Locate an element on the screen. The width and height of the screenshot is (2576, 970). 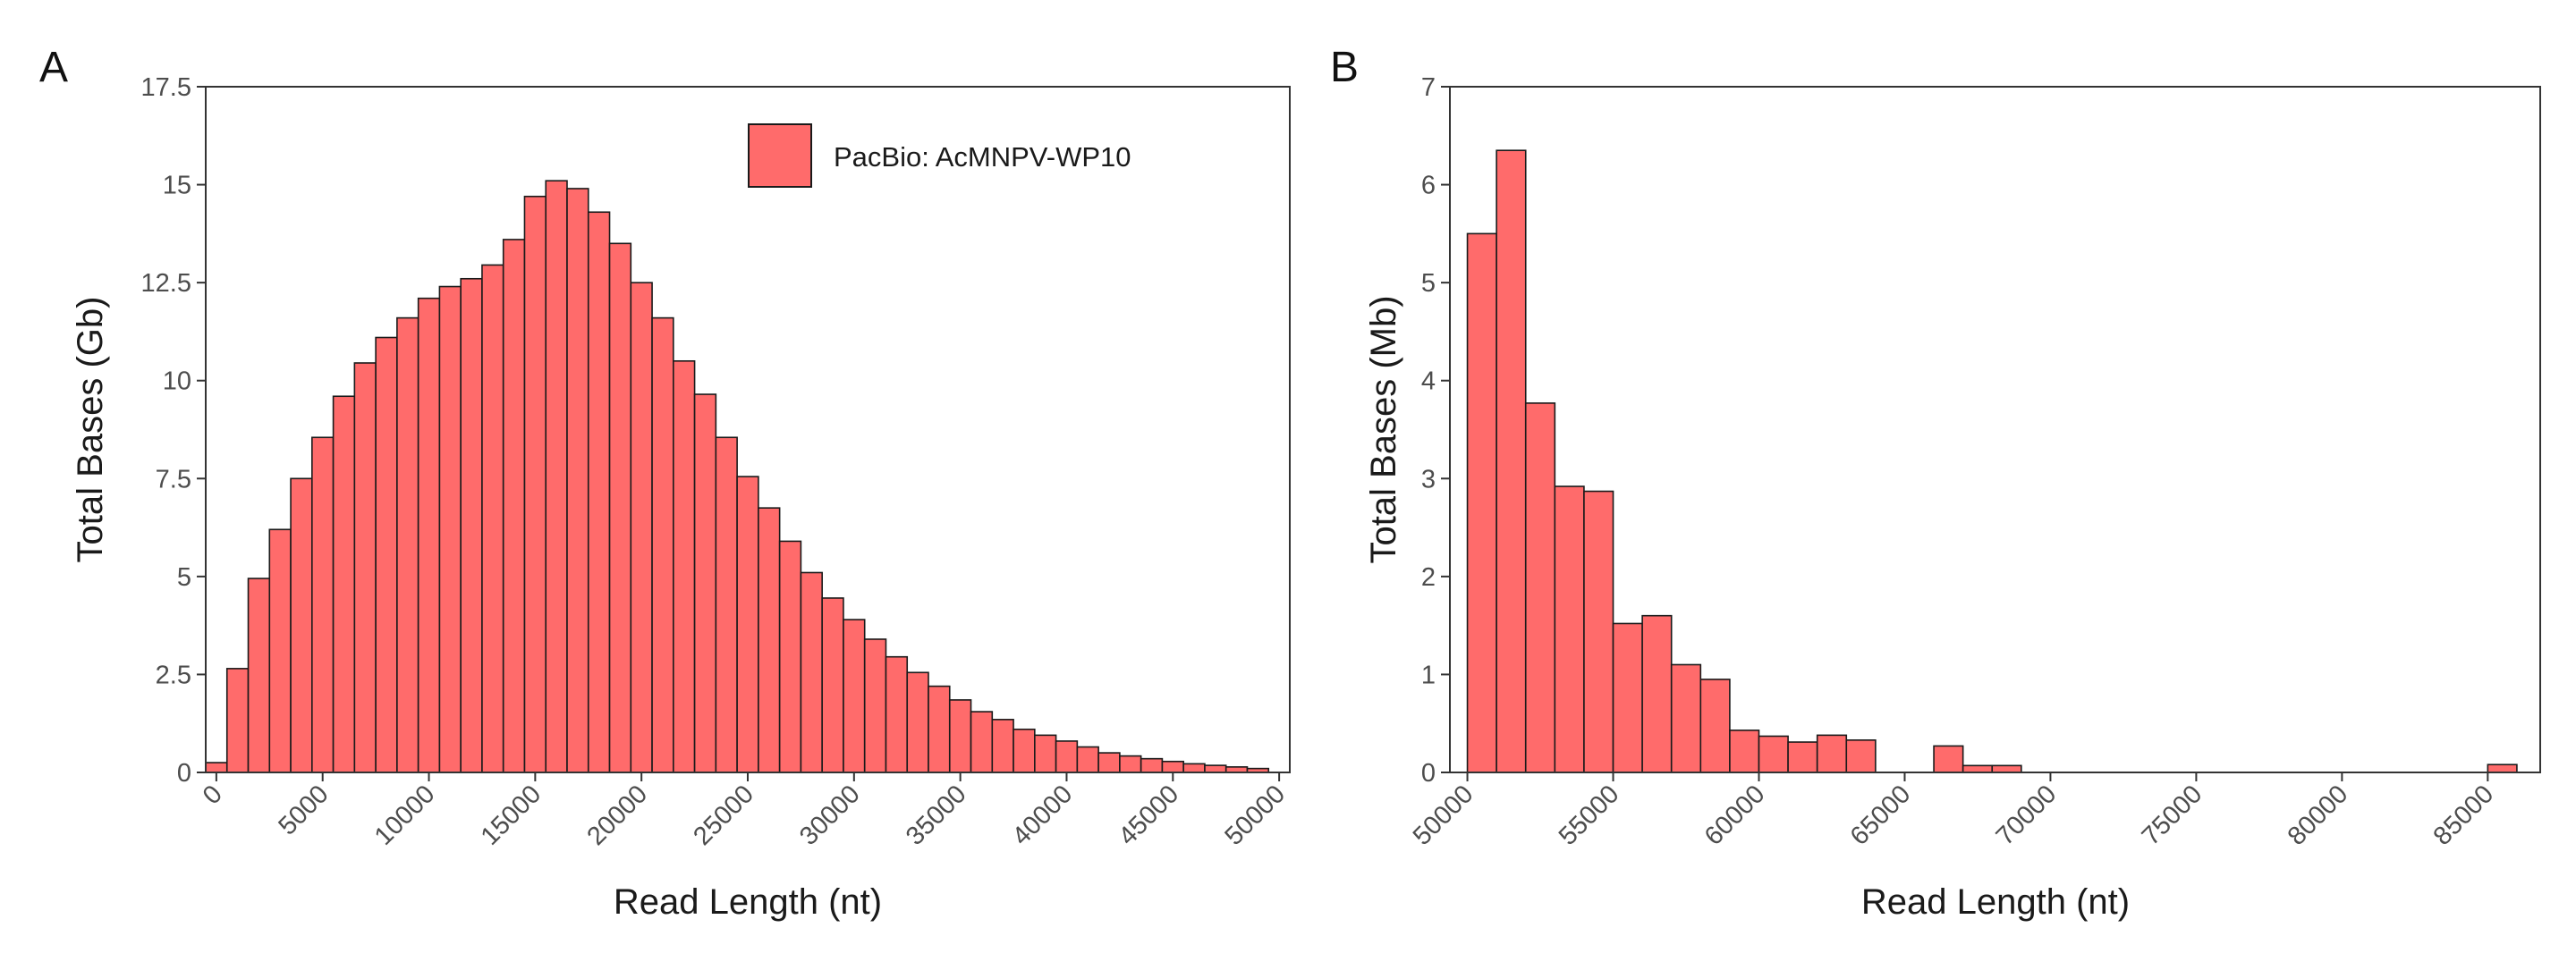
panel-b-y-tick-label: 3 is located at coordinates (1428, 479).